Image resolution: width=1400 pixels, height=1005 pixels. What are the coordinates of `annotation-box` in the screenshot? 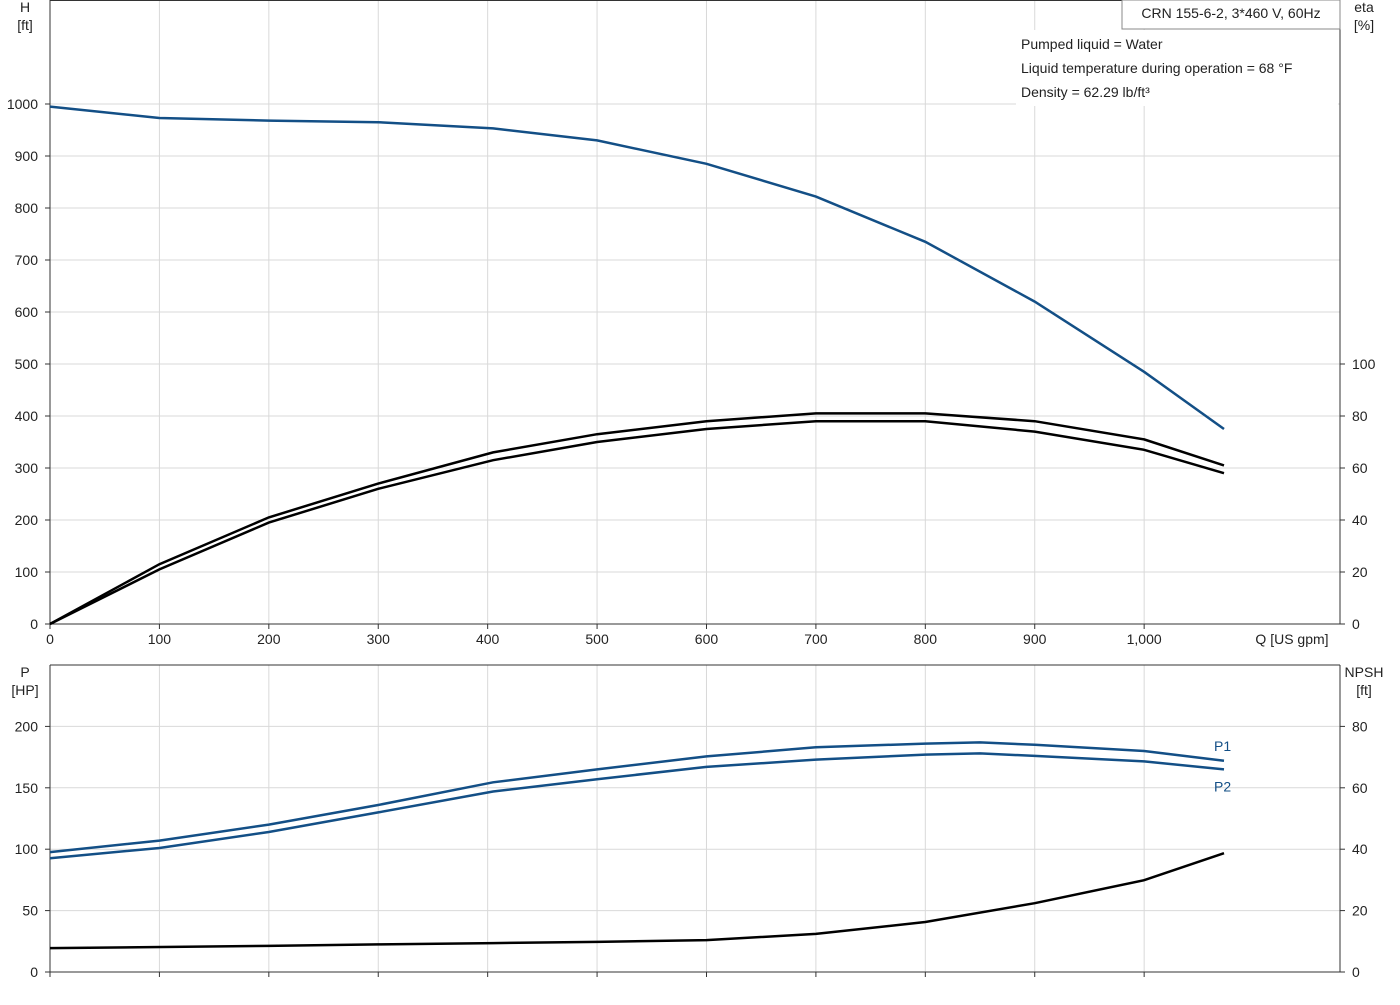 It's located at (1177, 68).